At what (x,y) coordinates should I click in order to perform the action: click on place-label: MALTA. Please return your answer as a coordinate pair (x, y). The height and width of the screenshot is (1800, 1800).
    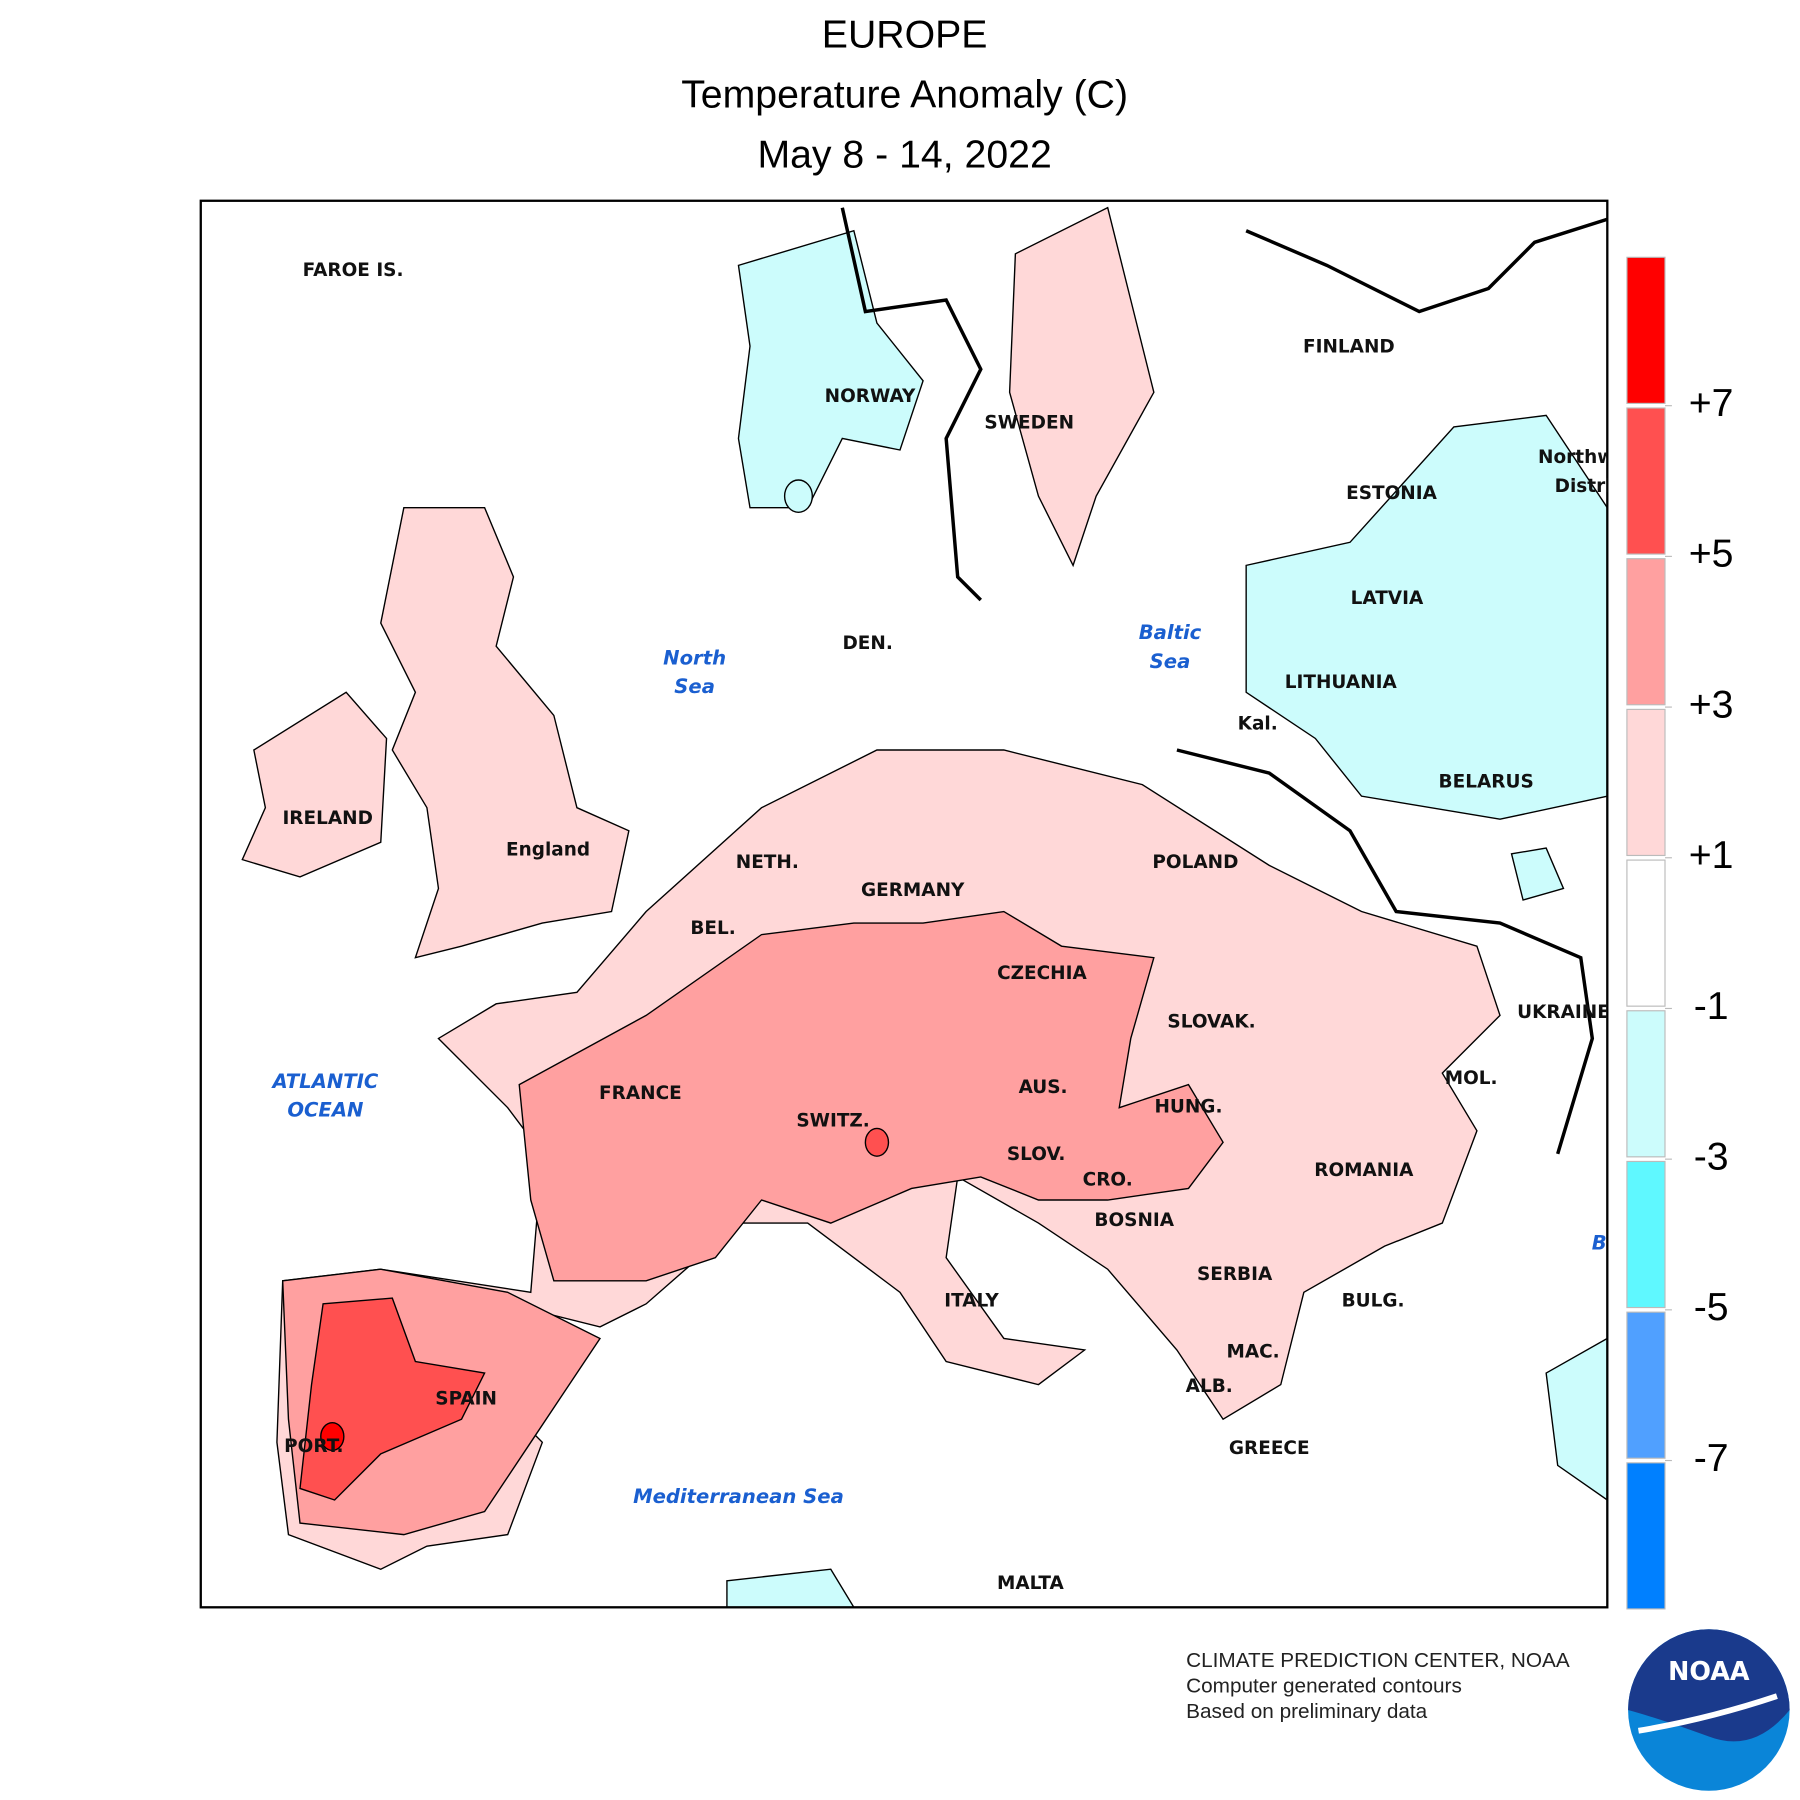
    Looking at the image, I should click on (1031, 1583).